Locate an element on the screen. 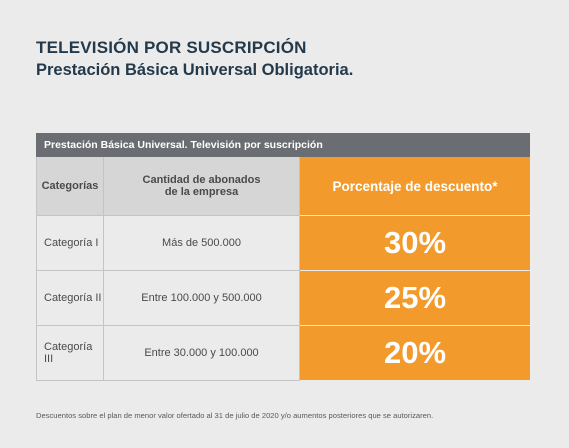 The width and height of the screenshot is (569, 448). row-1-category: Categoría I is located at coordinates (70, 243).